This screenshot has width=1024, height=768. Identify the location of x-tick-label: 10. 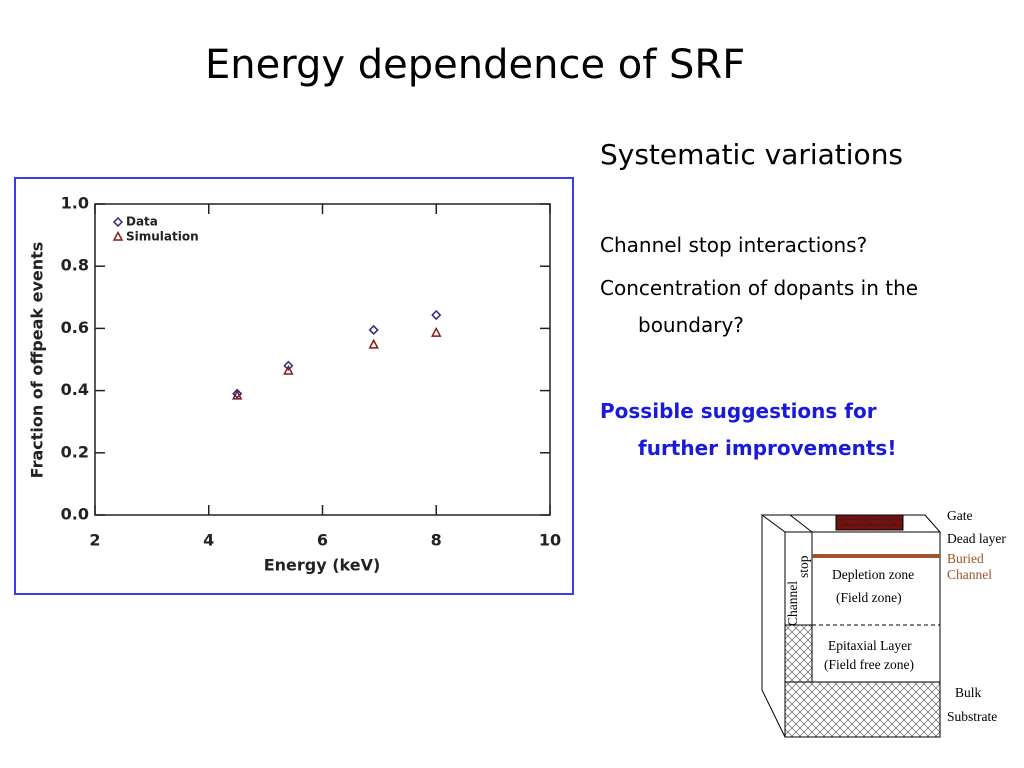
(550, 540).